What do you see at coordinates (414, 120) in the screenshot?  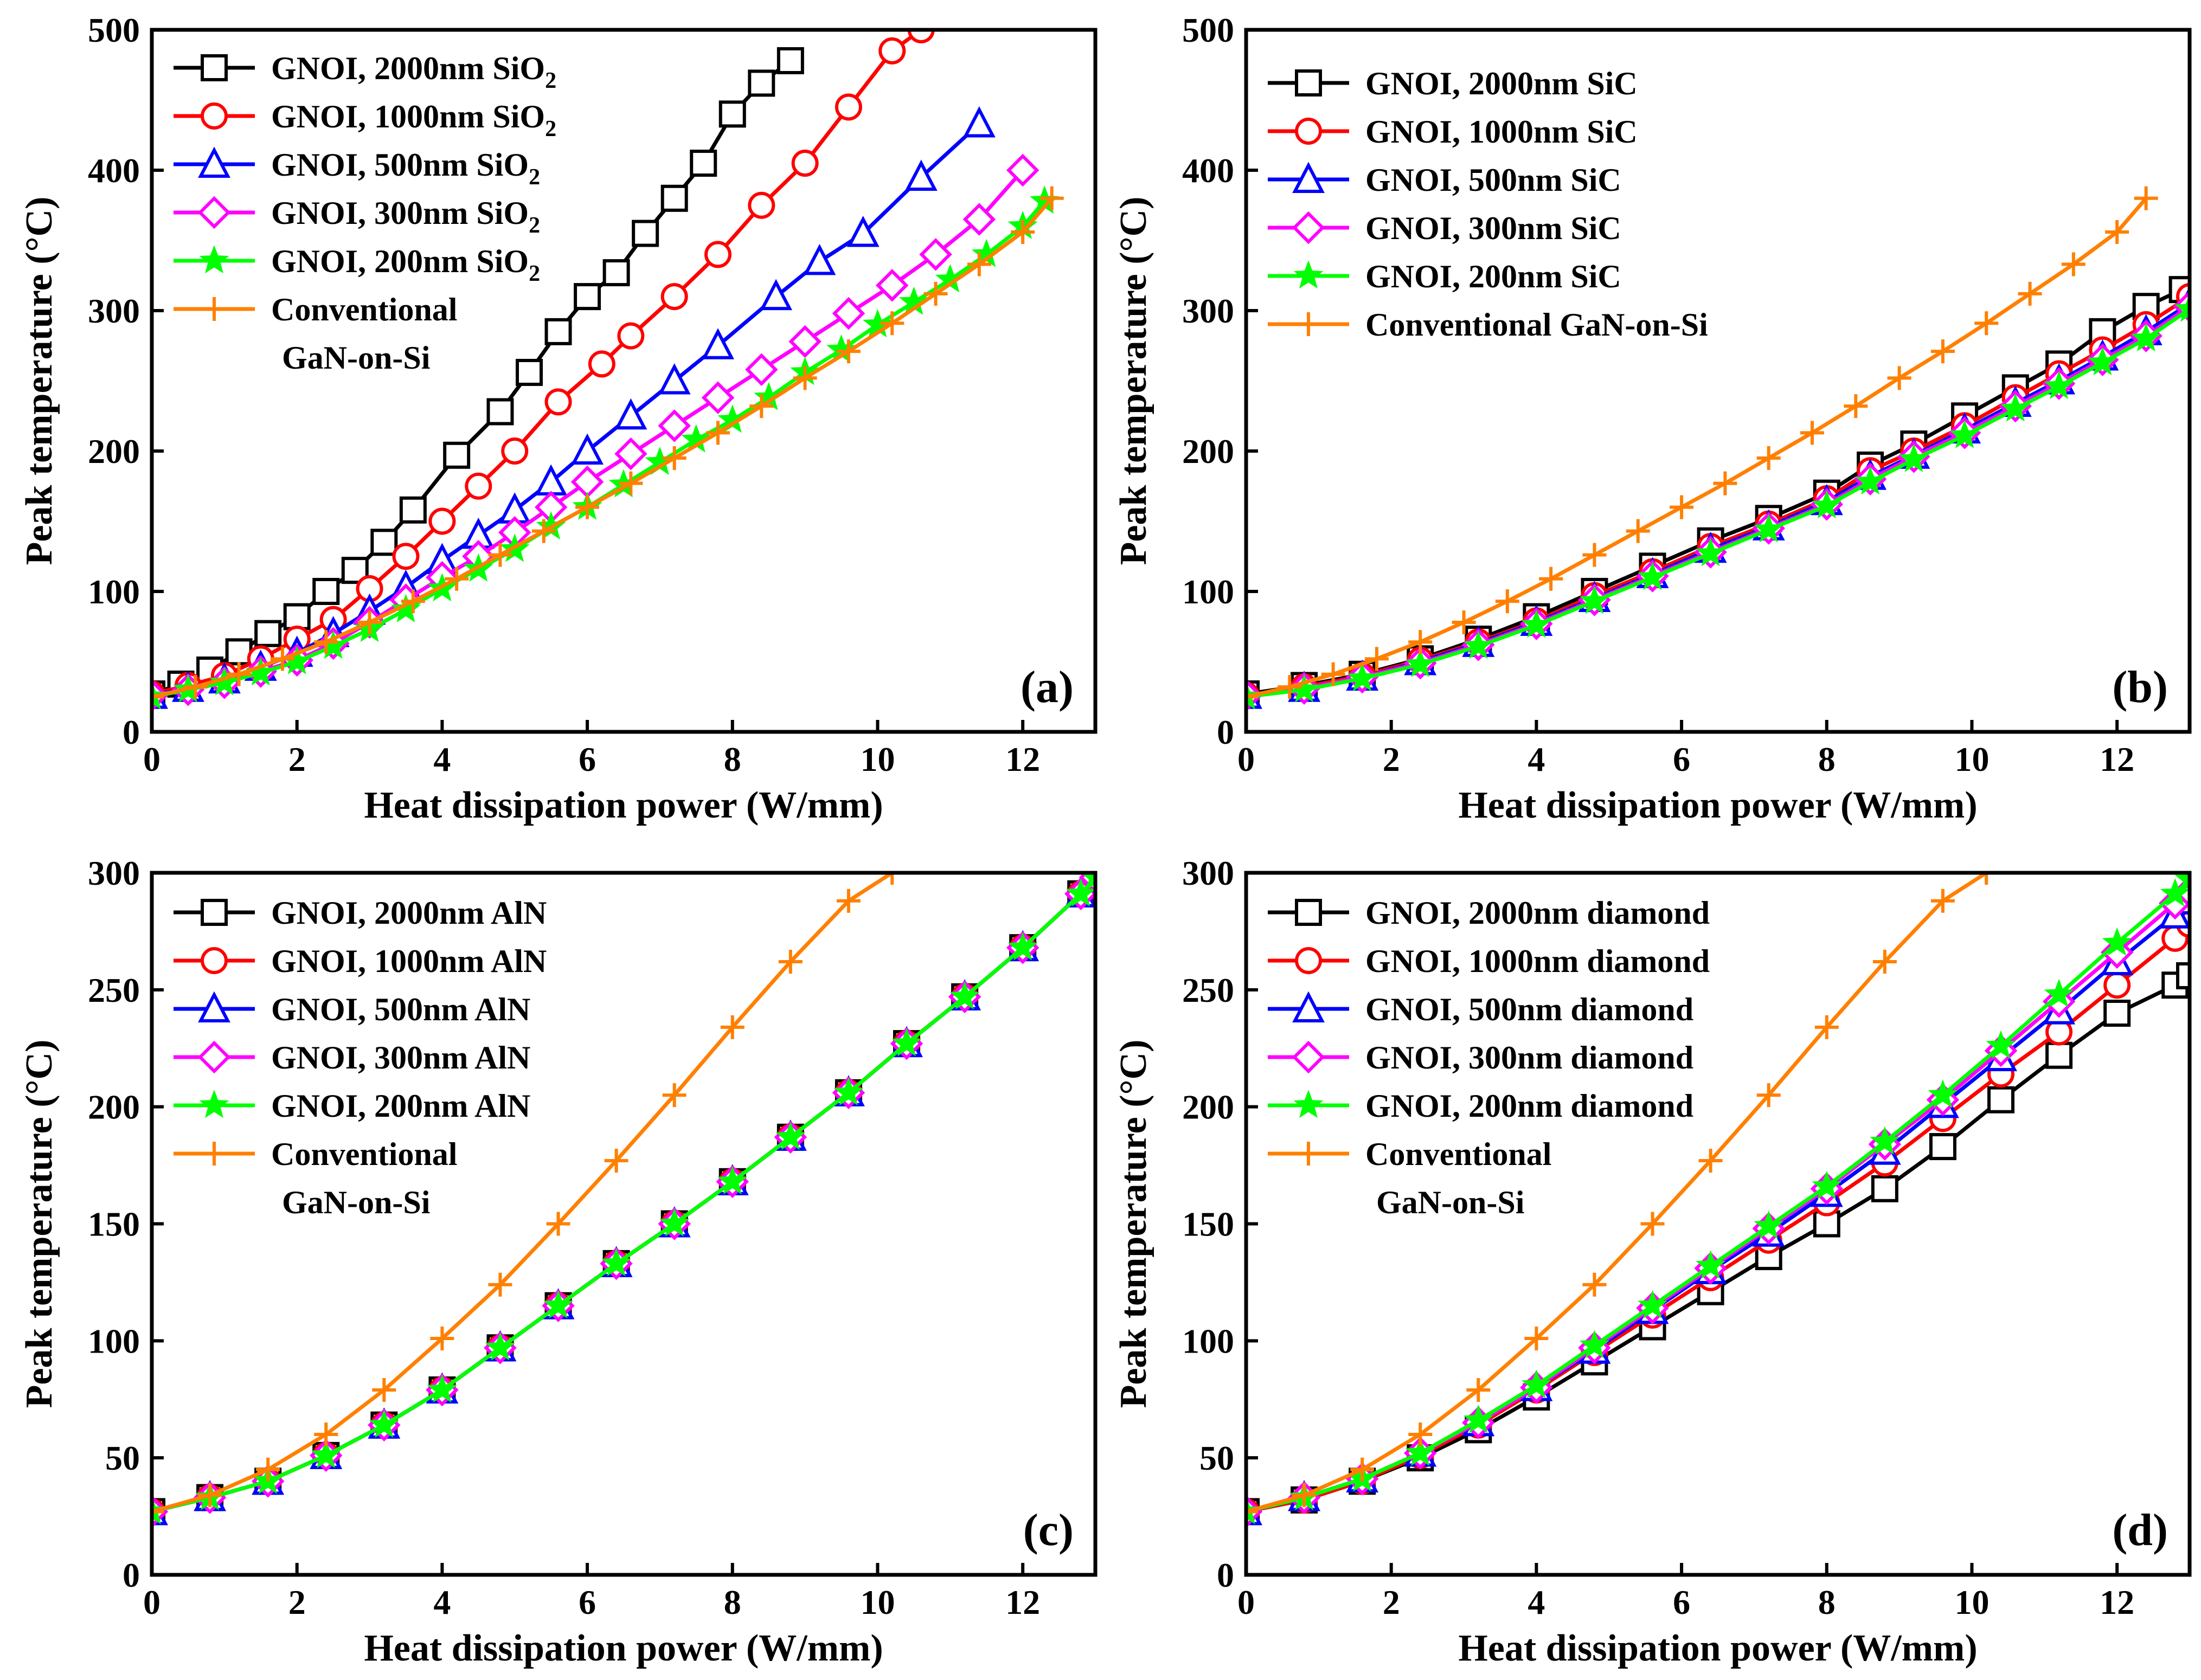 I see `legend-label: GNOI, 1000nm SiO2` at bounding box center [414, 120].